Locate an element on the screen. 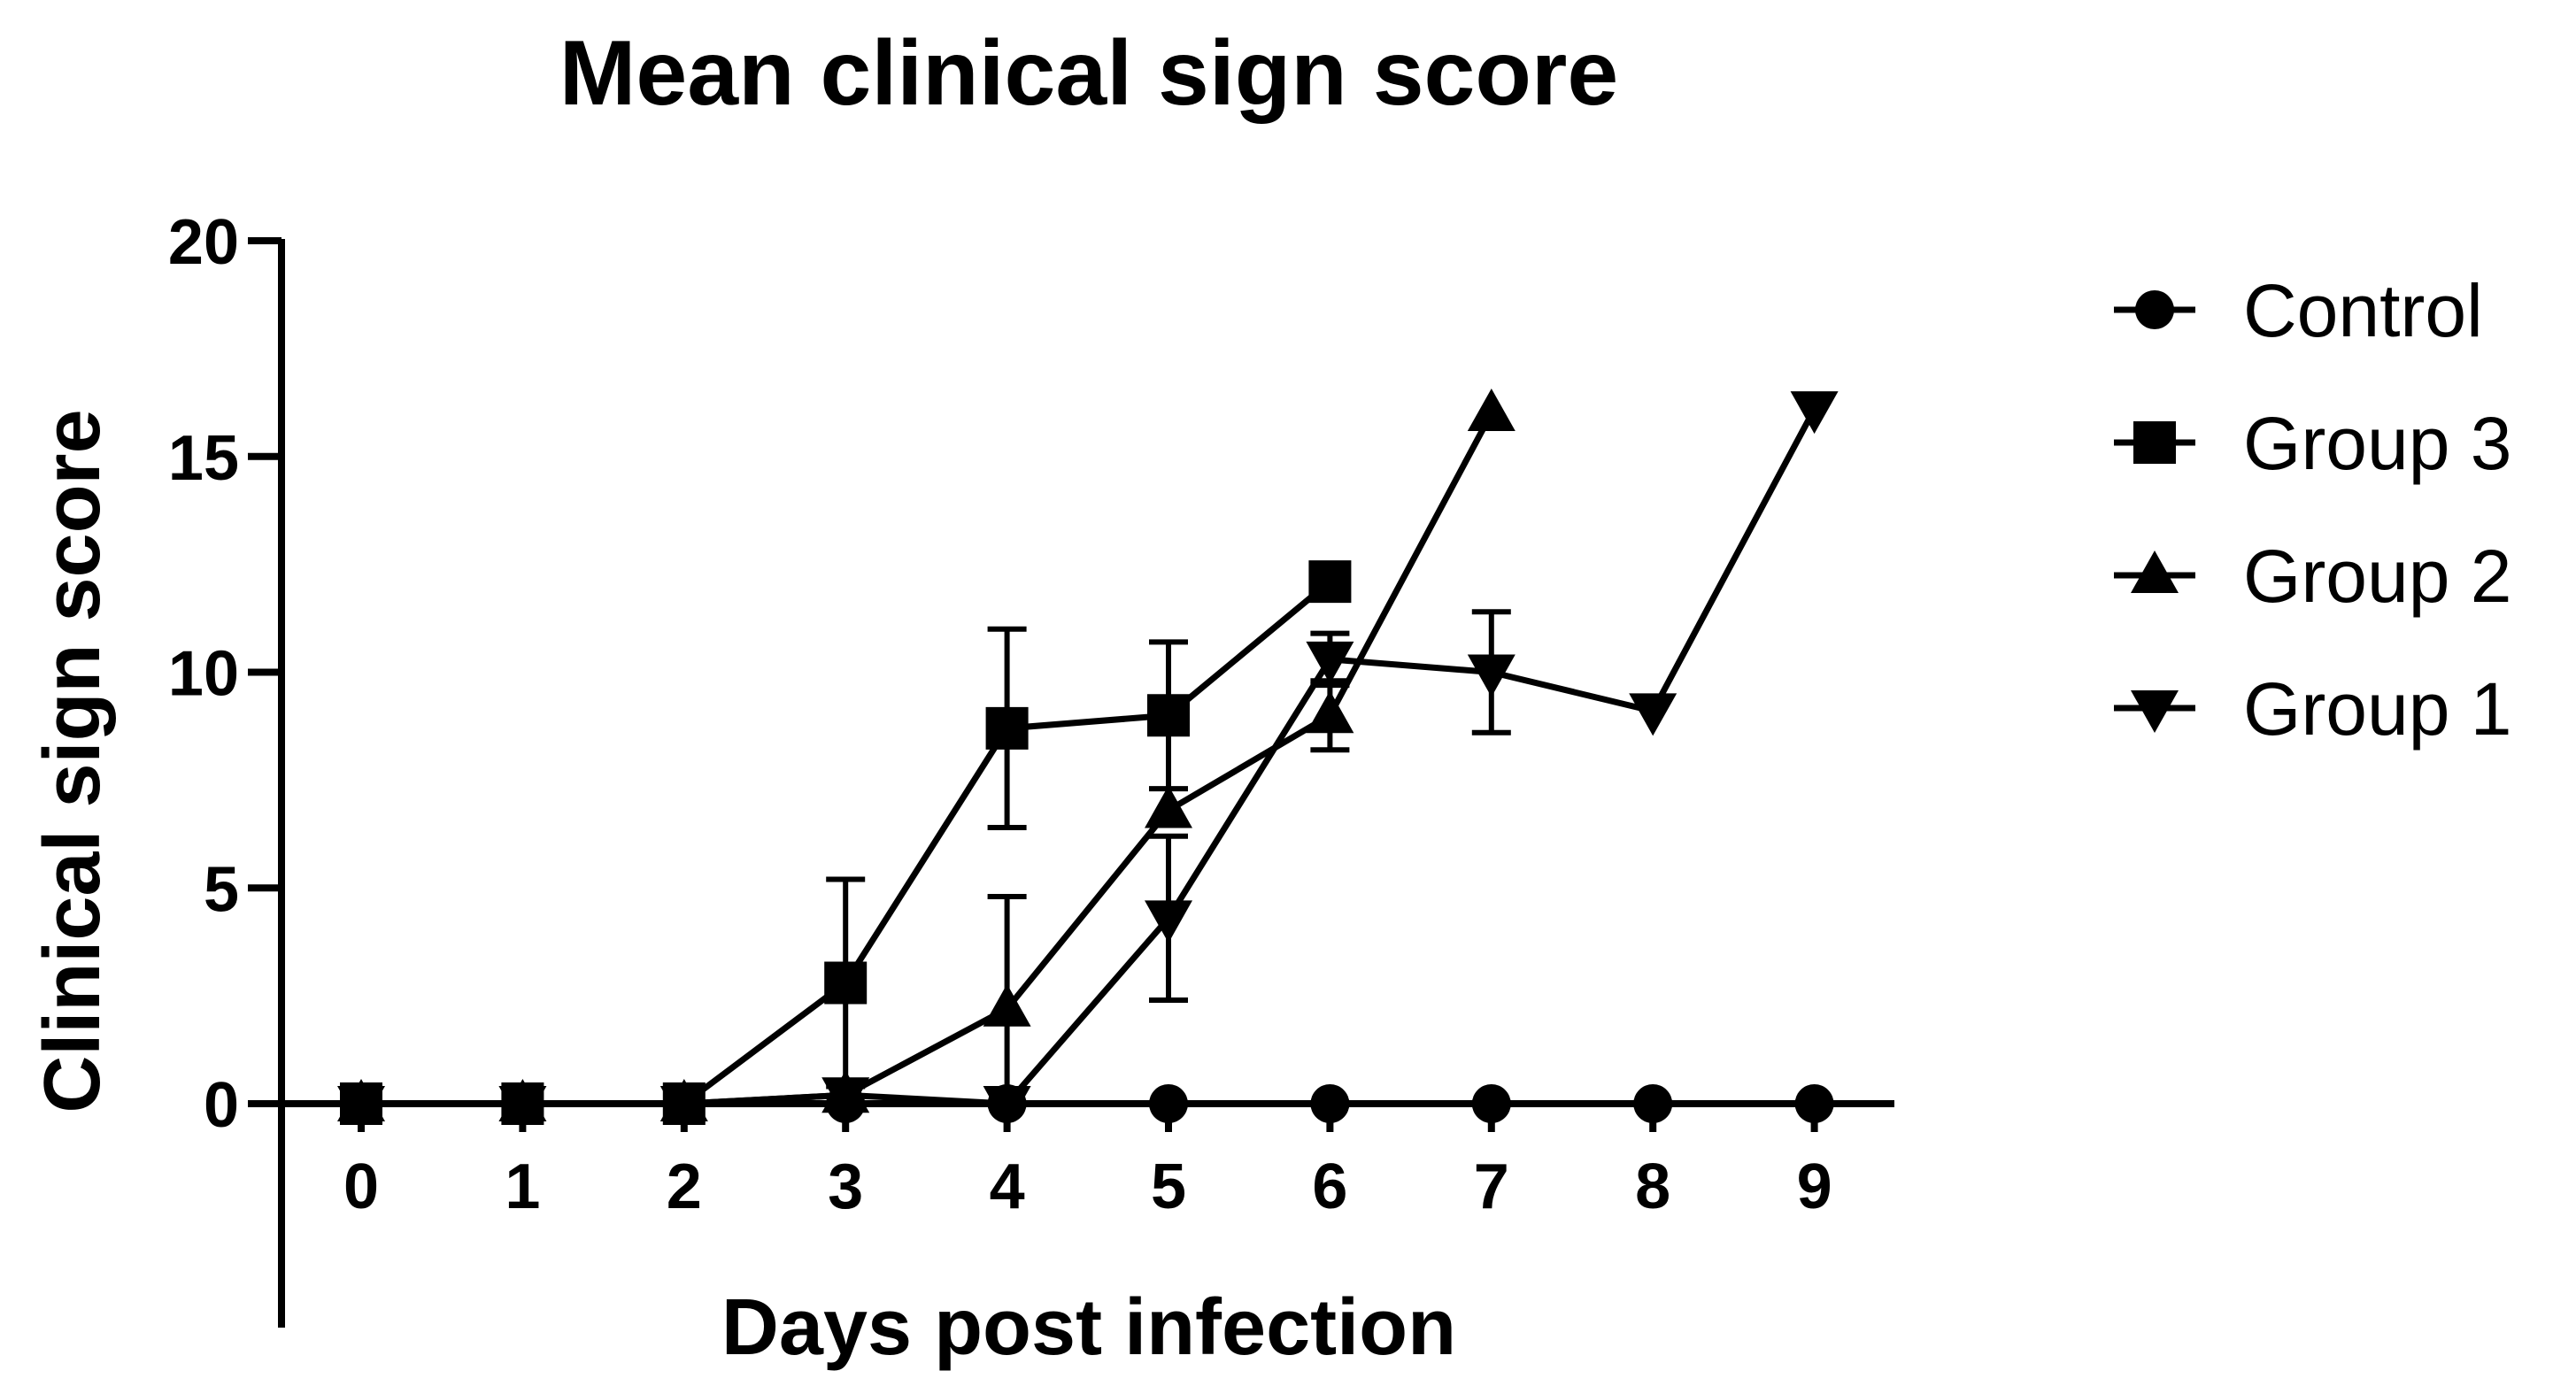 Image resolution: width=2576 pixels, height=1394 pixels. x-tick-label: 6 is located at coordinates (1329, 1186).